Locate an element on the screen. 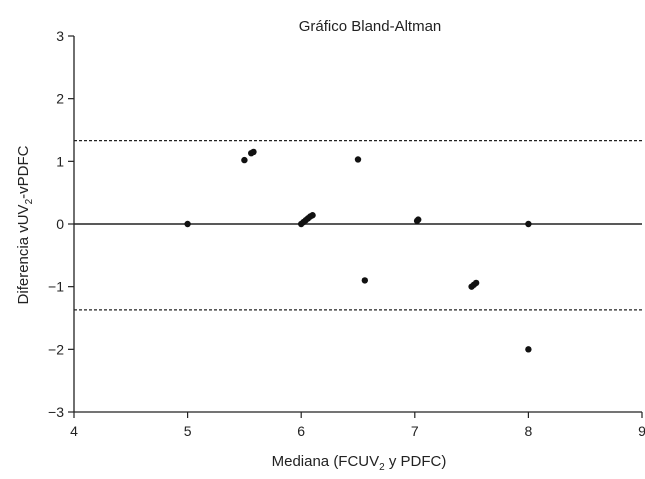 Image resolution: width=645 pixels, height=479 pixels. y-tick-label: −1 is located at coordinates (56, 287).